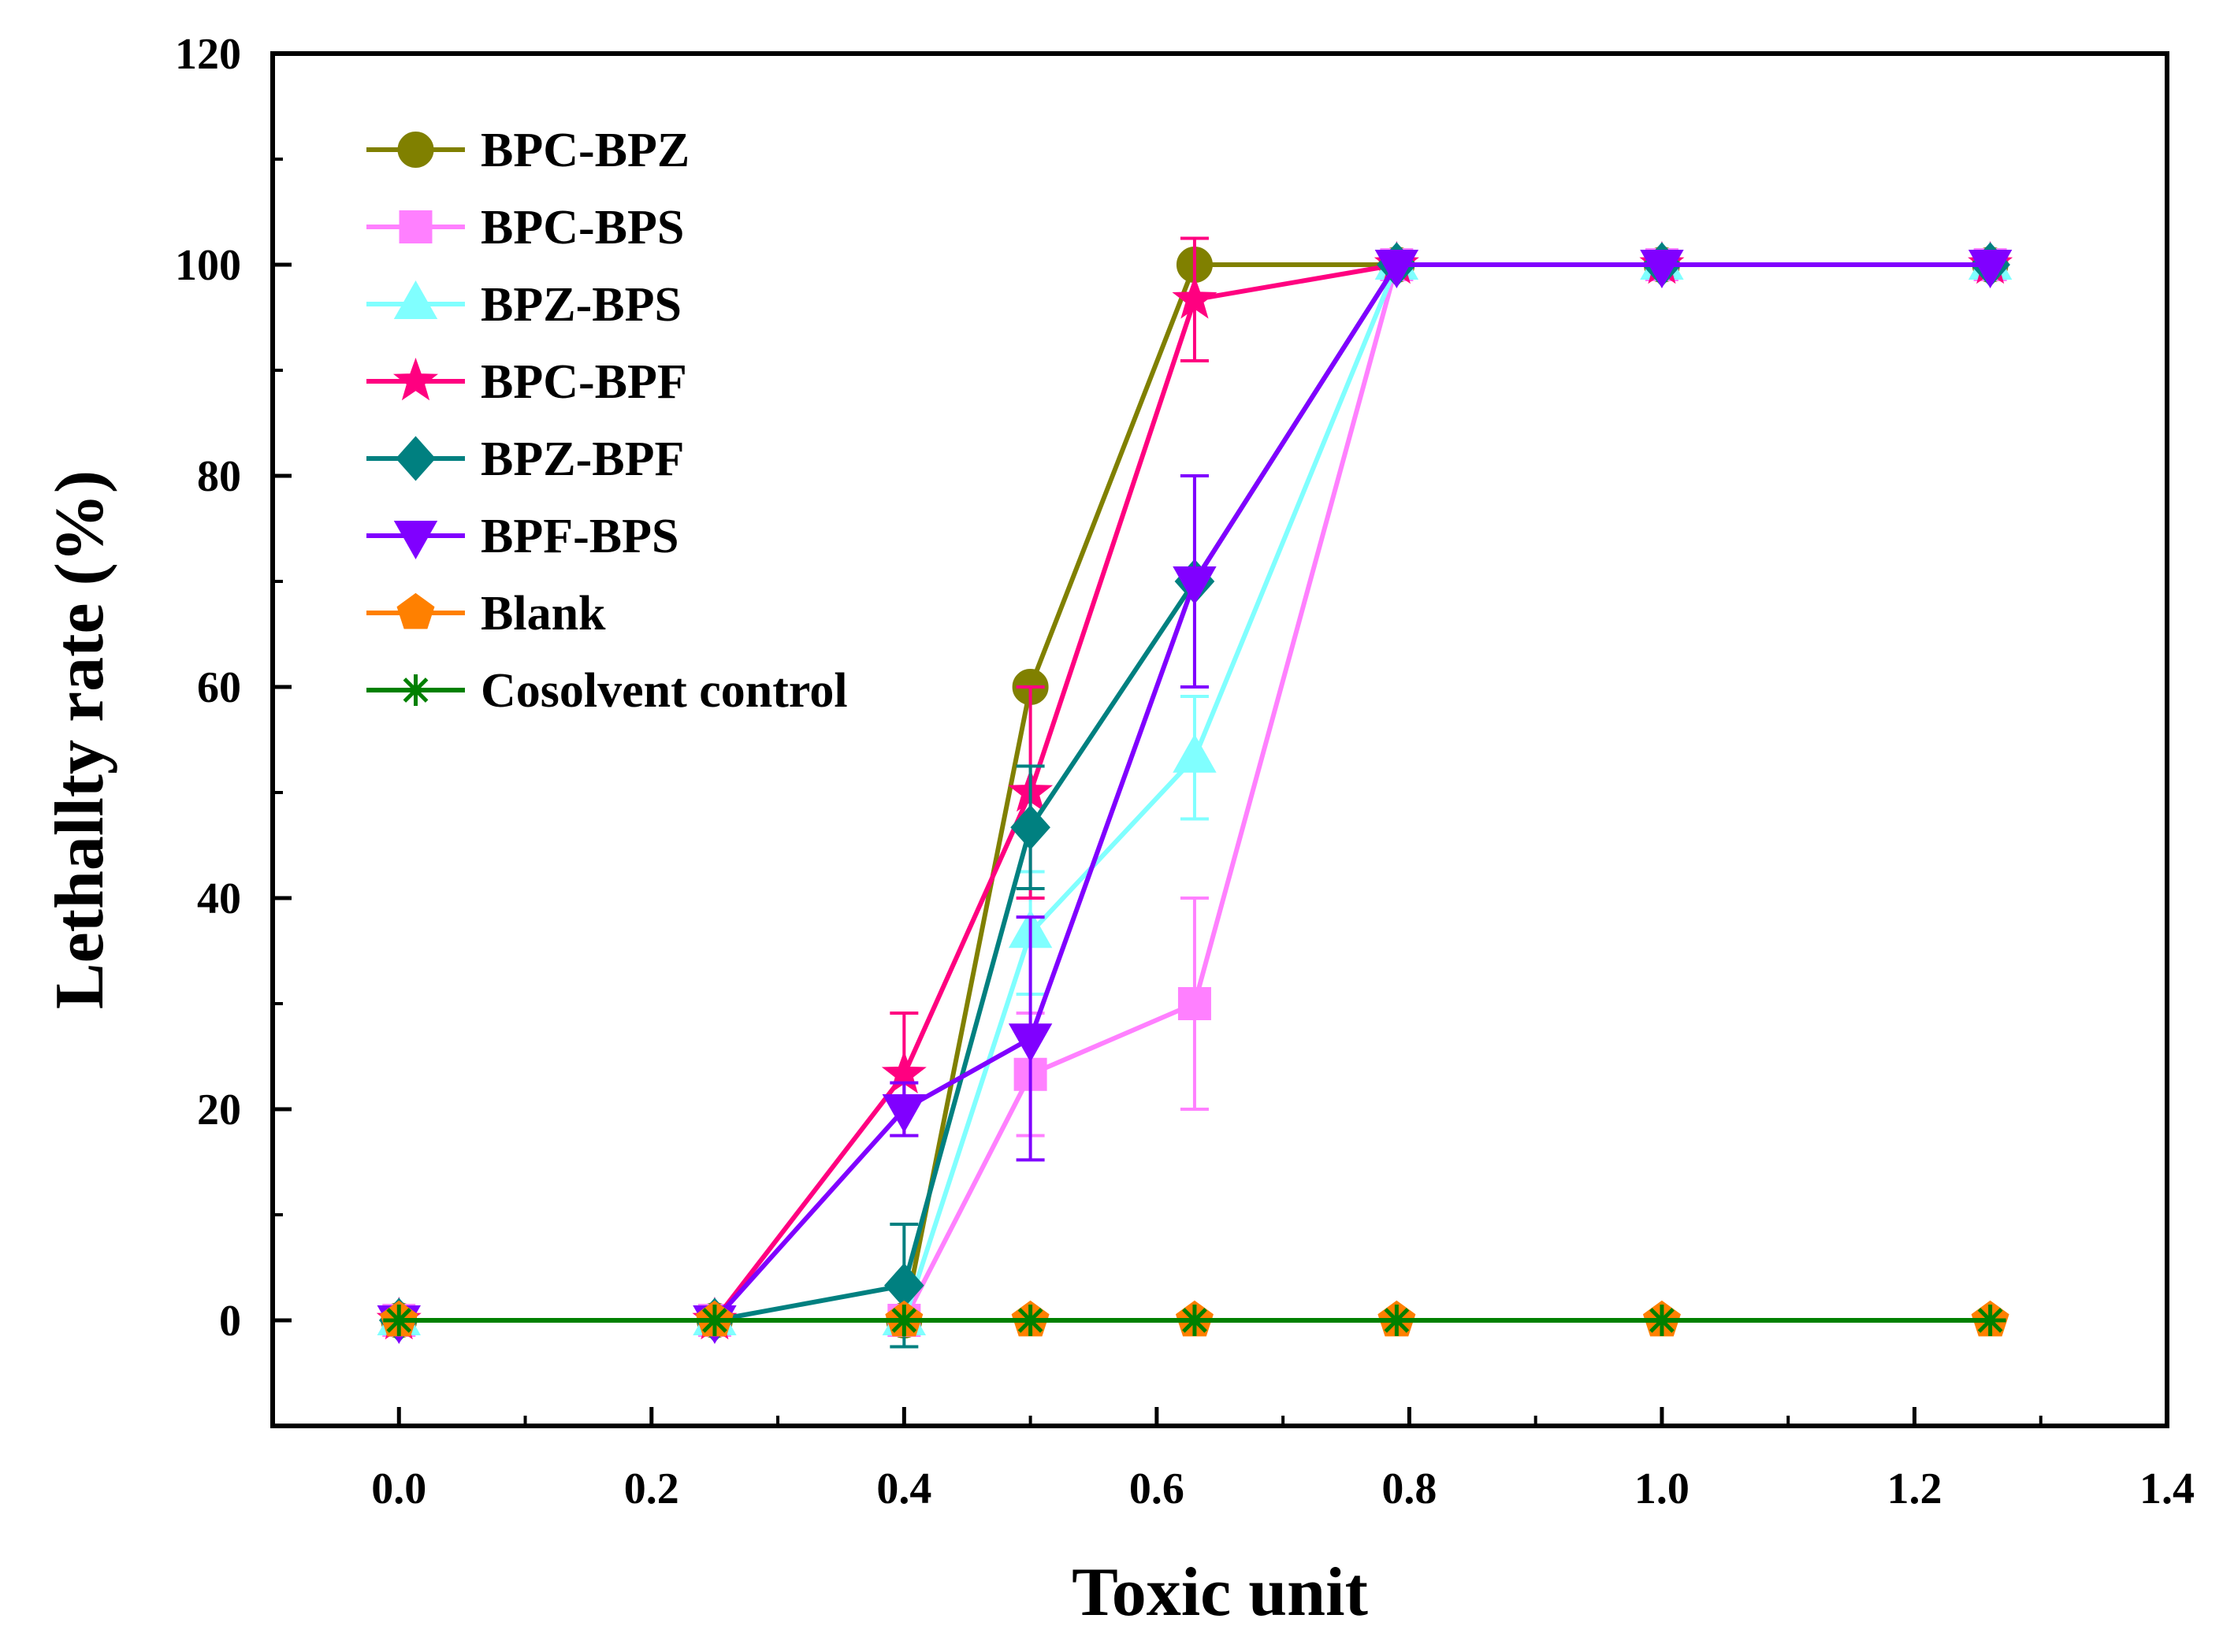 This screenshot has width=2223, height=1652. Describe the element at coordinates (1220, 1592) in the screenshot. I see `x-axis-title: Toxic unit` at that location.